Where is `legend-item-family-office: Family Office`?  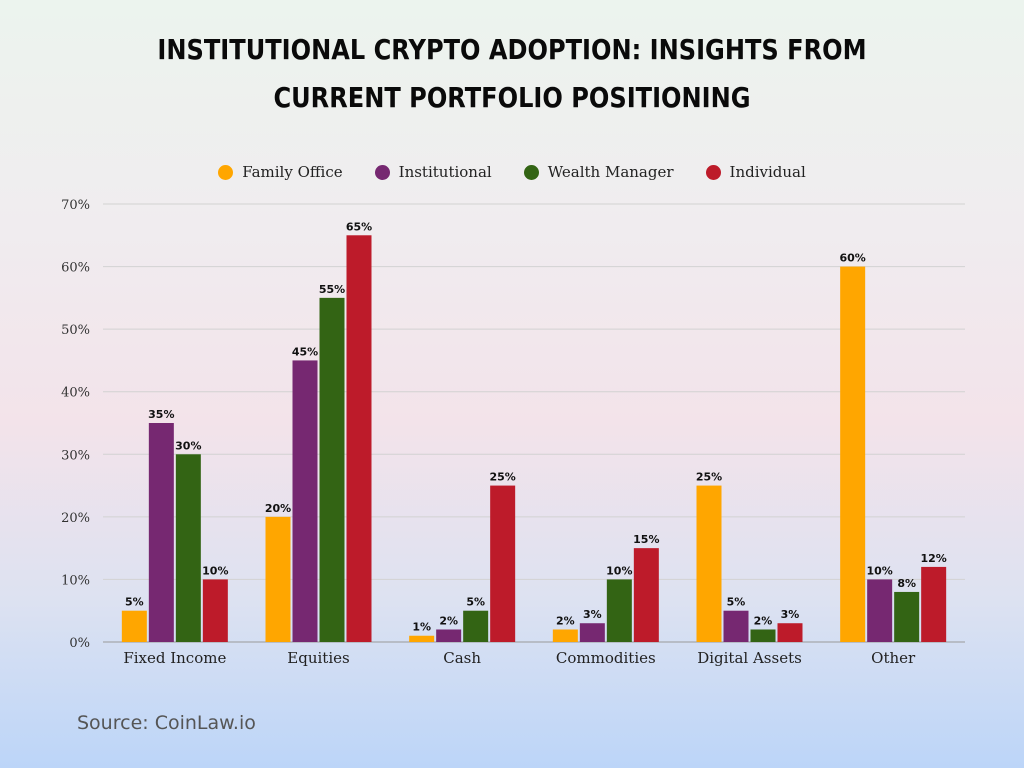 legend-item-family-office: Family Office is located at coordinates (280, 172).